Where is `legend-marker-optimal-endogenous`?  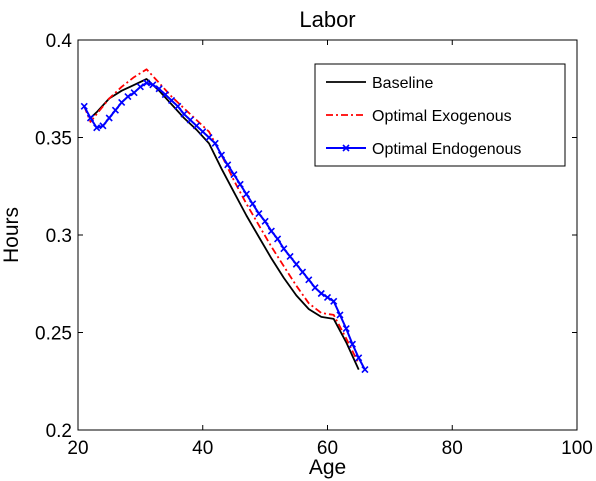
legend-marker-optimal-endogenous is located at coordinates (346, 148).